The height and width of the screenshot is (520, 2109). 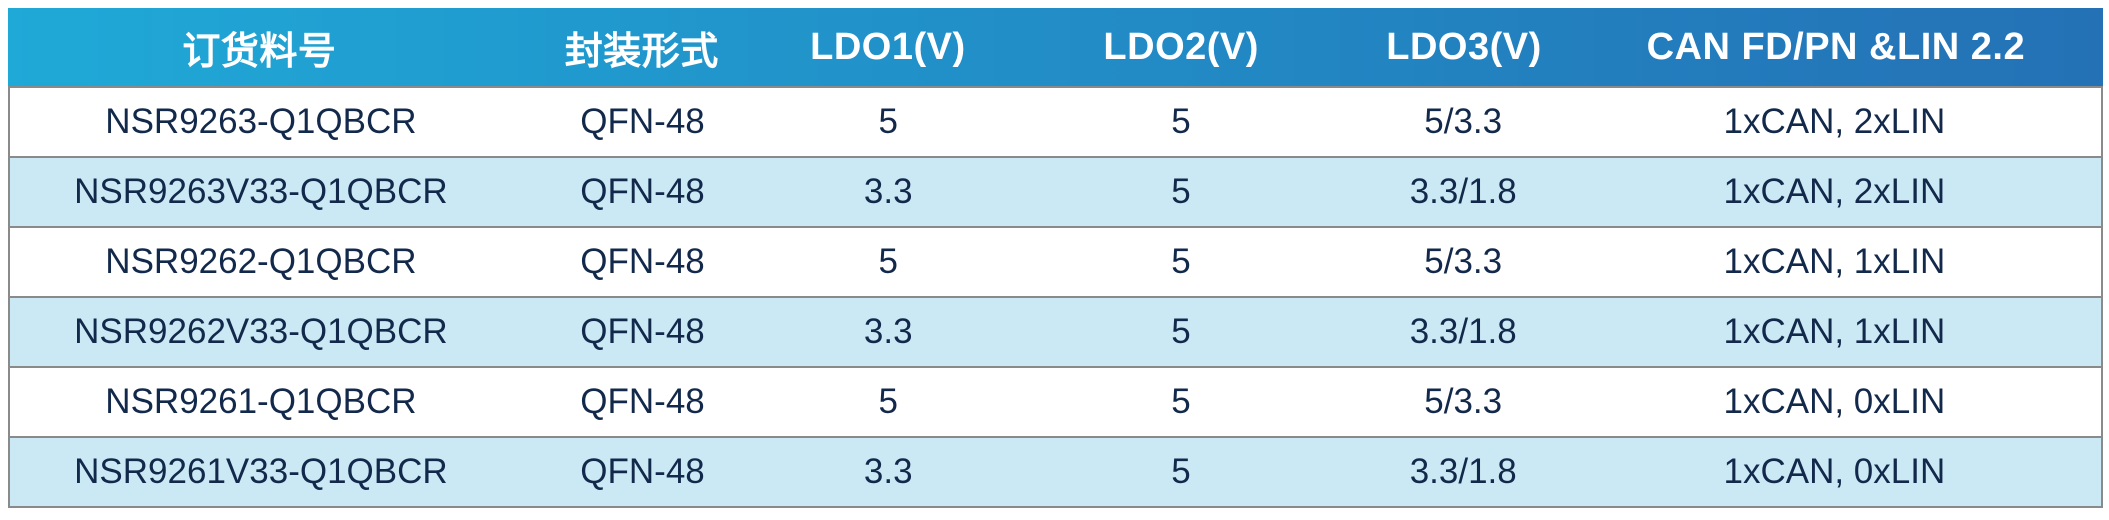 I want to click on column-header-can-lin: CAN FD/PN &LIN 2.2, so click(x=1836, y=46).